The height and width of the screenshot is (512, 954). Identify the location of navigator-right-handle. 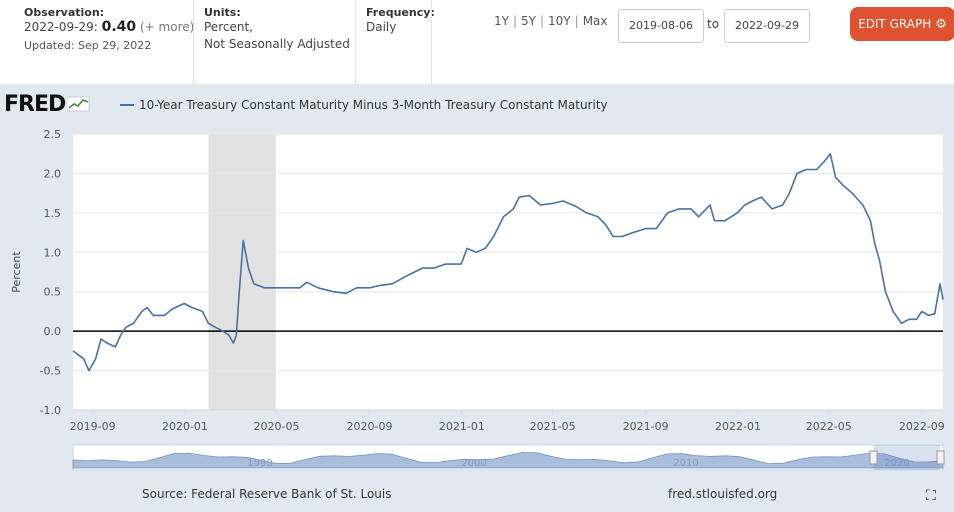
(940, 457).